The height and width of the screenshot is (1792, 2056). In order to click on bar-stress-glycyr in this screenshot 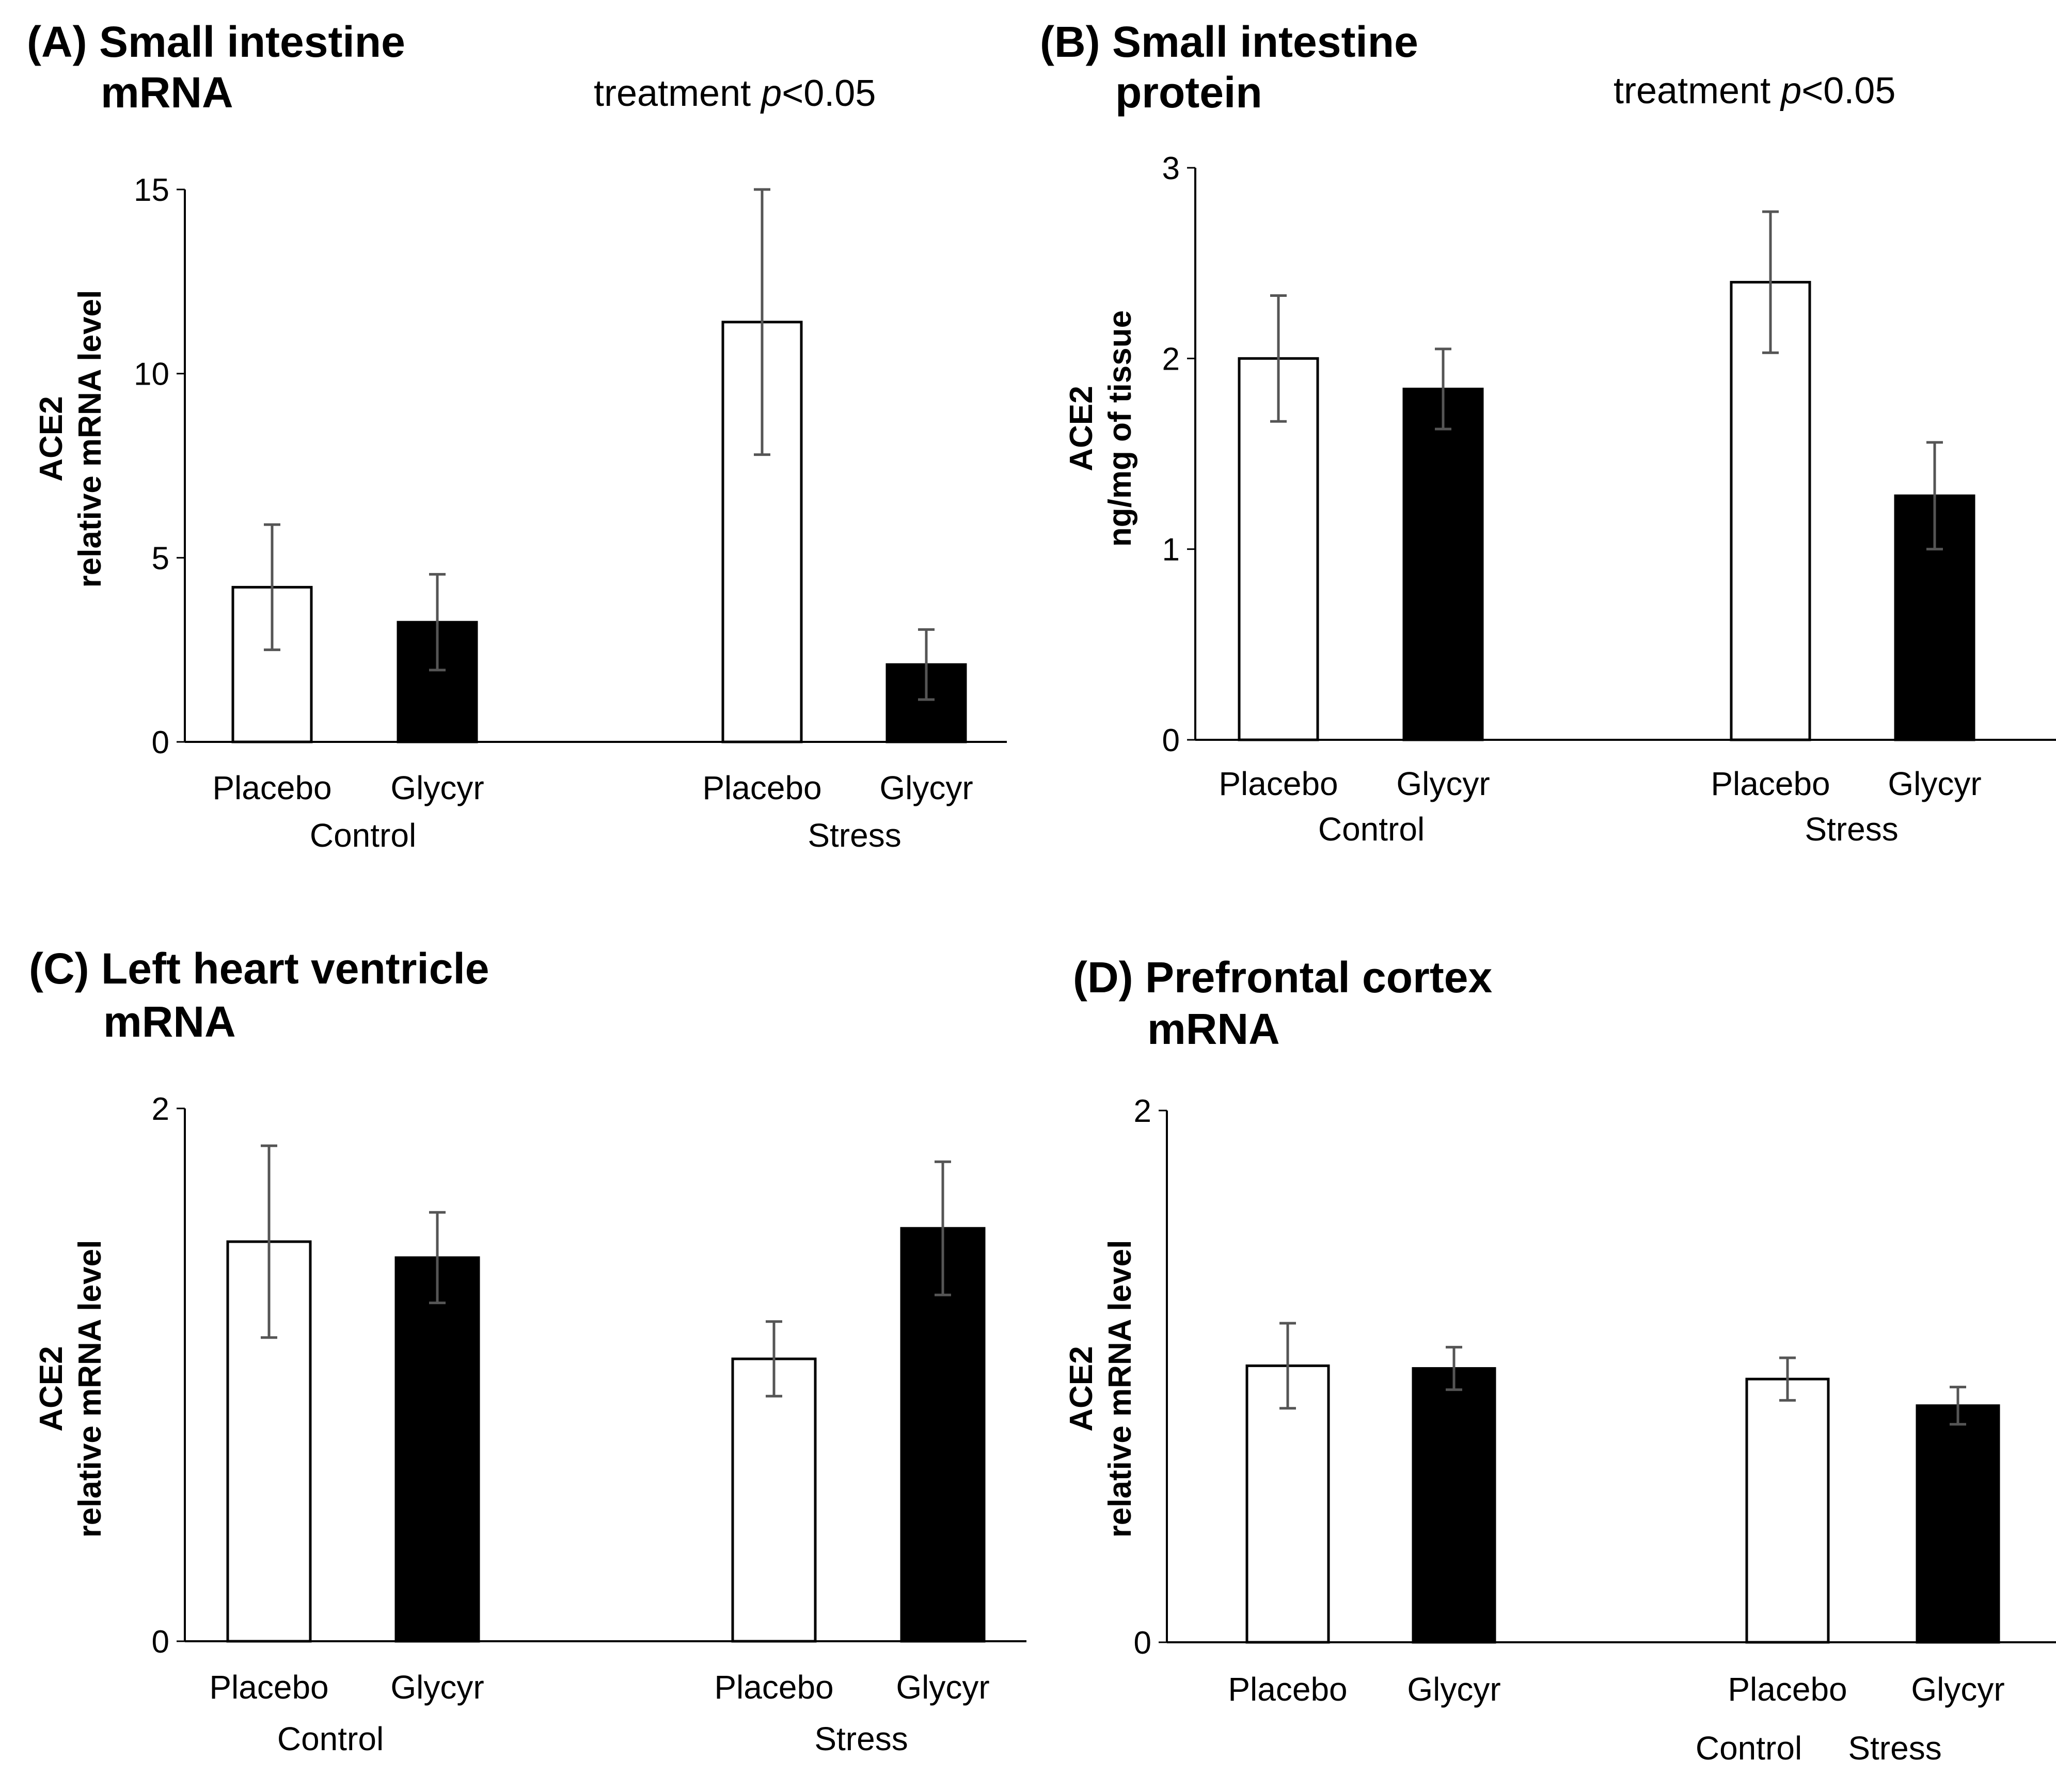, I will do `click(1958, 1524)`.